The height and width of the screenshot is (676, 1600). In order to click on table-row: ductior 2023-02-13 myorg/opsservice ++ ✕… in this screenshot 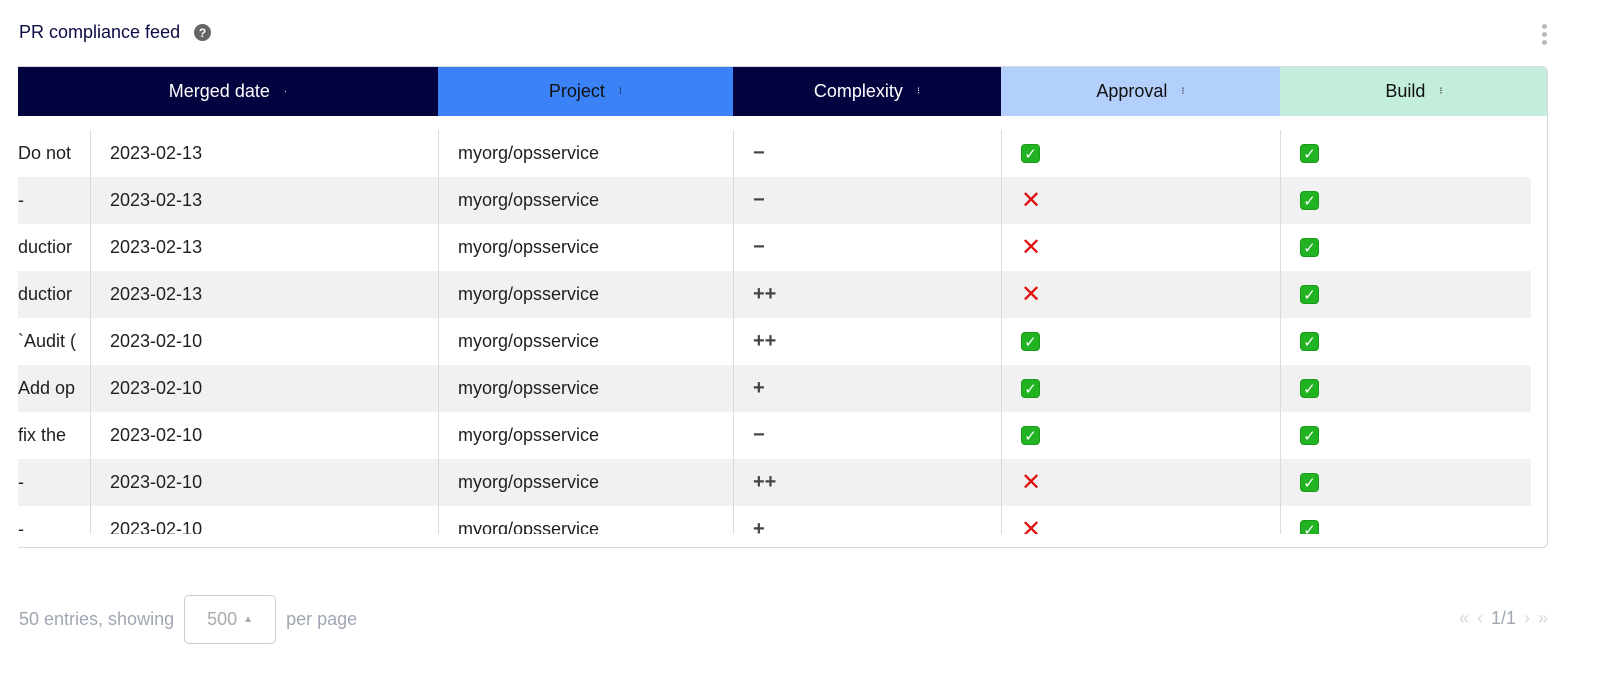, I will do `click(774, 294)`.